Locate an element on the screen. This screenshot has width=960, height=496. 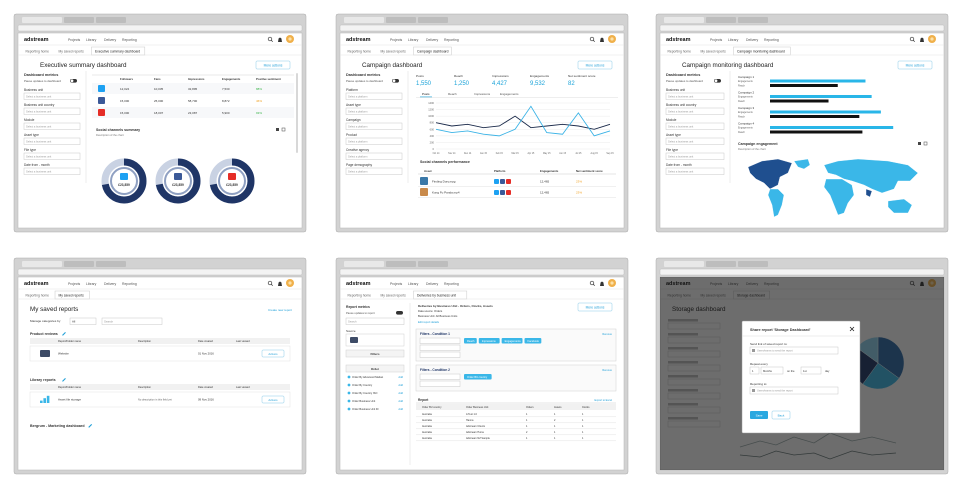
tab: Campaign monitoring dashboard is located at coordinates (761, 52).